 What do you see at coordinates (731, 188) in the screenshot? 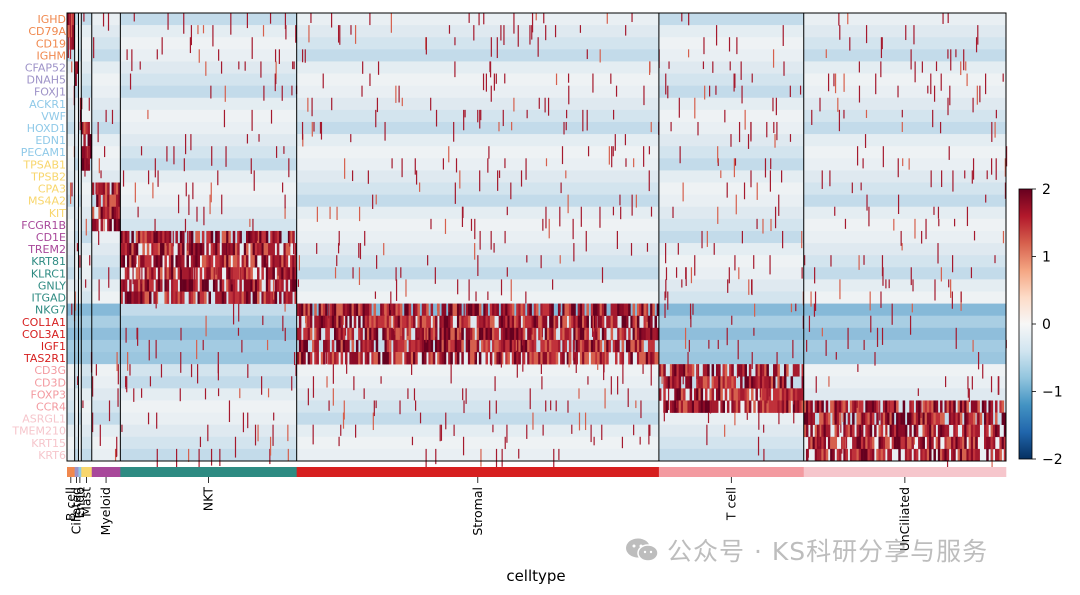
I see `heatmap-cell-cpa3-t-cell` at bounding box center [731, 188].